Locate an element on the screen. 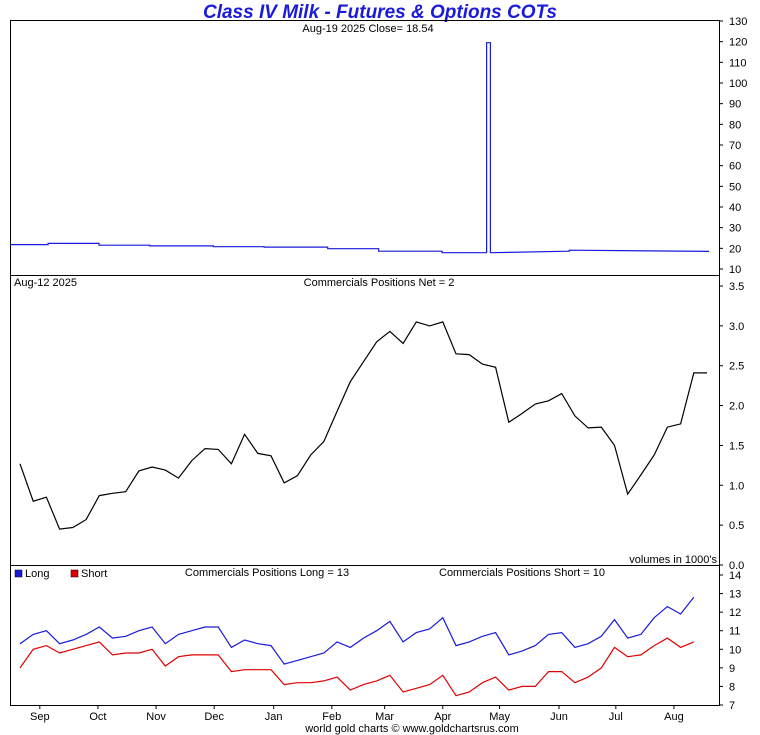  price-y-tick-label: 60 is located at coordinates (735, 167).